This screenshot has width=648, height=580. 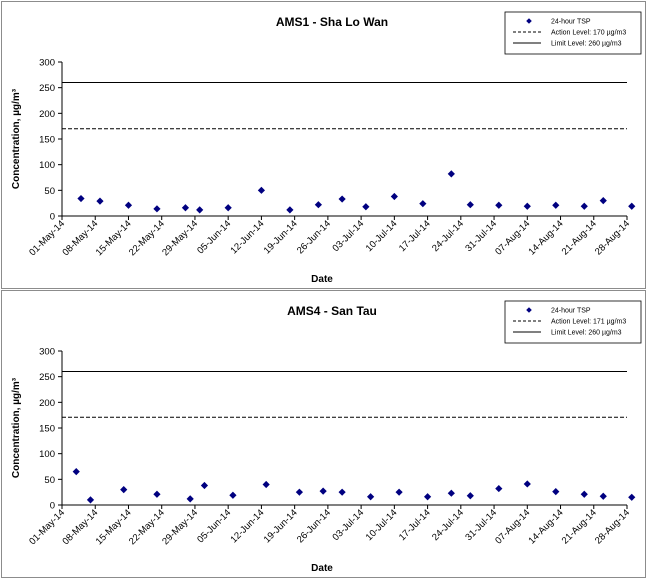 What do you see at coordinates (332, 311) in the screenshot?
I see `chart-title: AMS4 - San Tau` at bounding box center [332, 311].